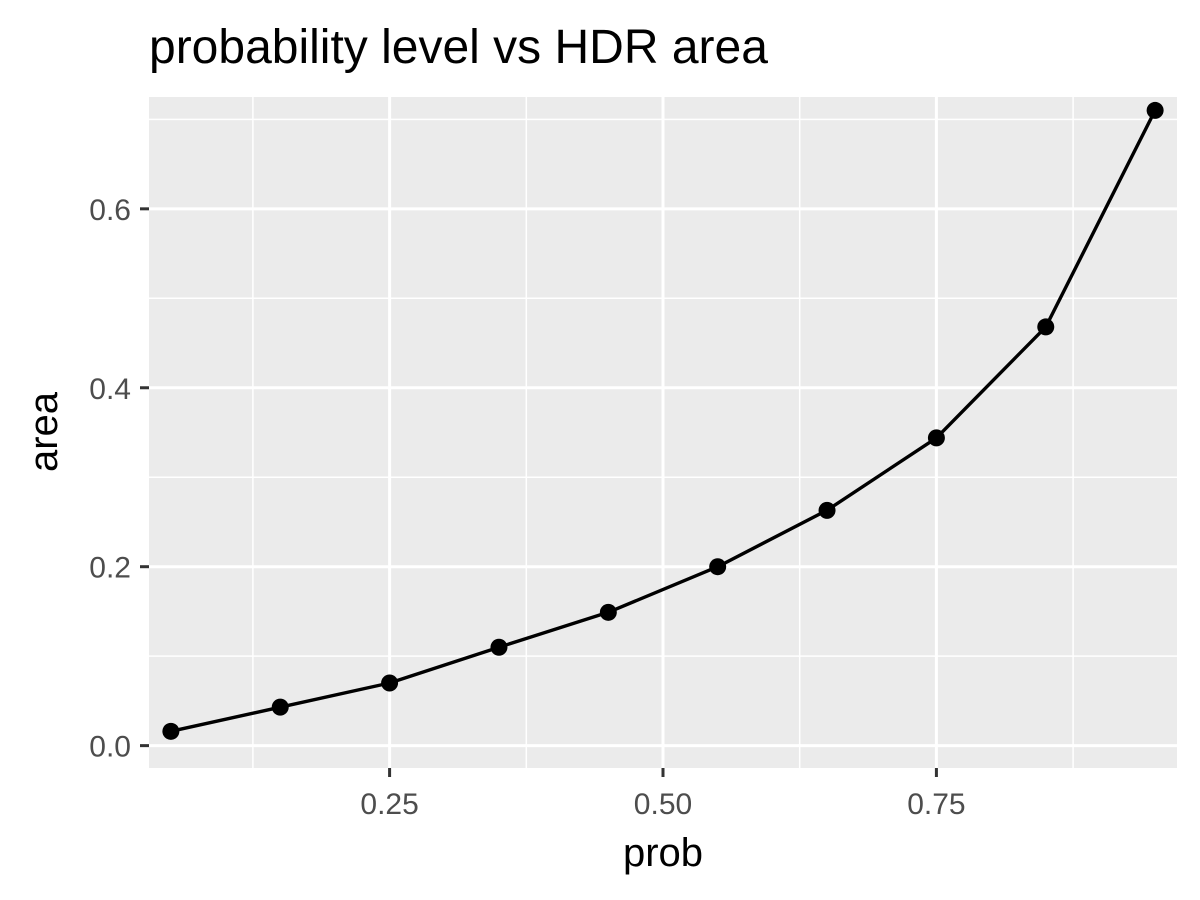 The image size is (1200, 900). Describe the element at coordinates (110, 210) in the screenshot. I see `y-tick-label: 0.6` at that location.